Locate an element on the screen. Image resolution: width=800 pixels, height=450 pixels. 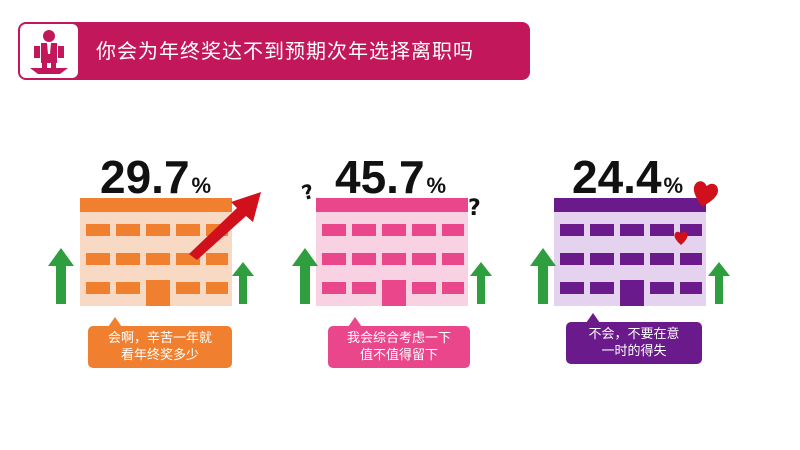
answer-bubble-3: 不会，不要在意 一时的得失 is located at coordinates (634, 338).